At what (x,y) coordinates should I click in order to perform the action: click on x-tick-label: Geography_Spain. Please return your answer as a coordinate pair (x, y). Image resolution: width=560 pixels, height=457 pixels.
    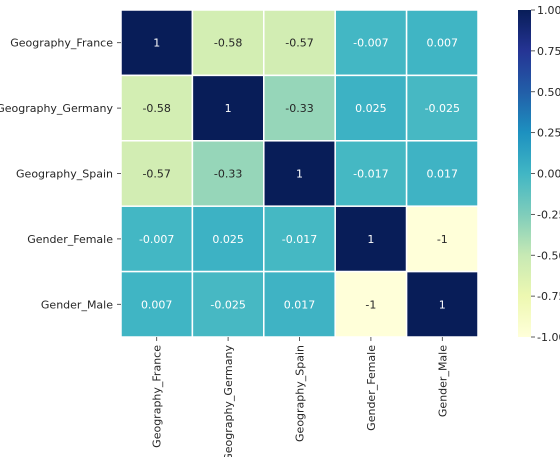
    Looking at the image, I should click on (300, 393).